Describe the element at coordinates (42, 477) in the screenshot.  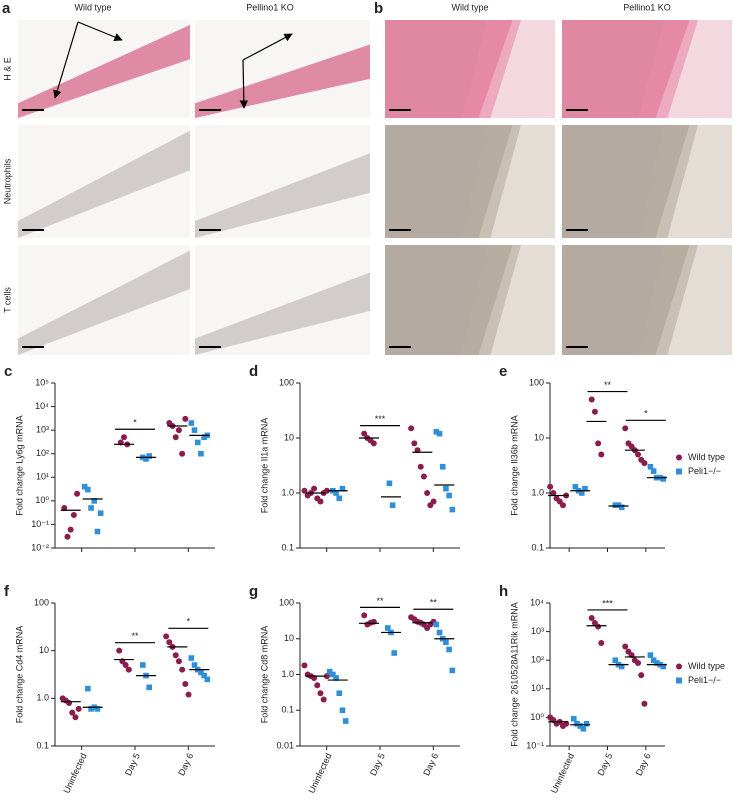
I see `y-tick-label: 10¹` at that location.